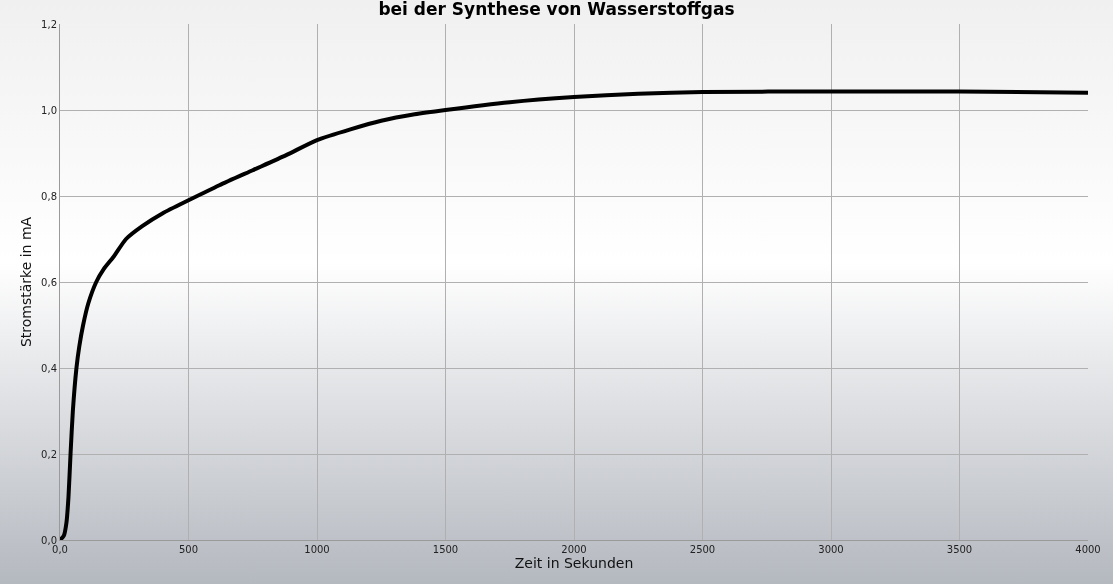  Describe the element at coordinates (49, 368) in the screenshot. I see `y-tick-label: 0,4` at that location.